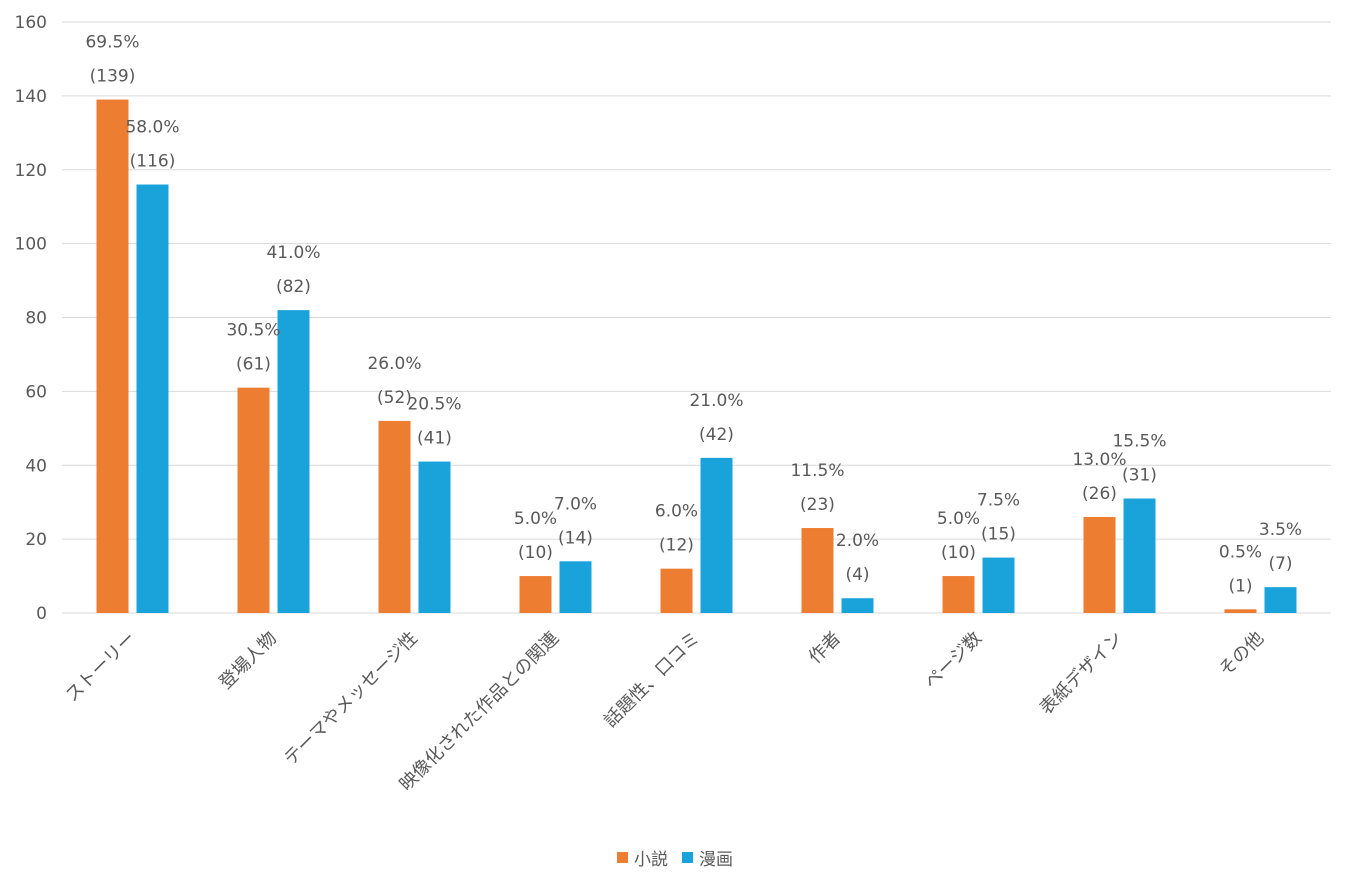  What do you see at coordinates (1139, 441) in the screenshot?
I see `data-label-percent: 15.5%` at bounding box center [1139, 441].